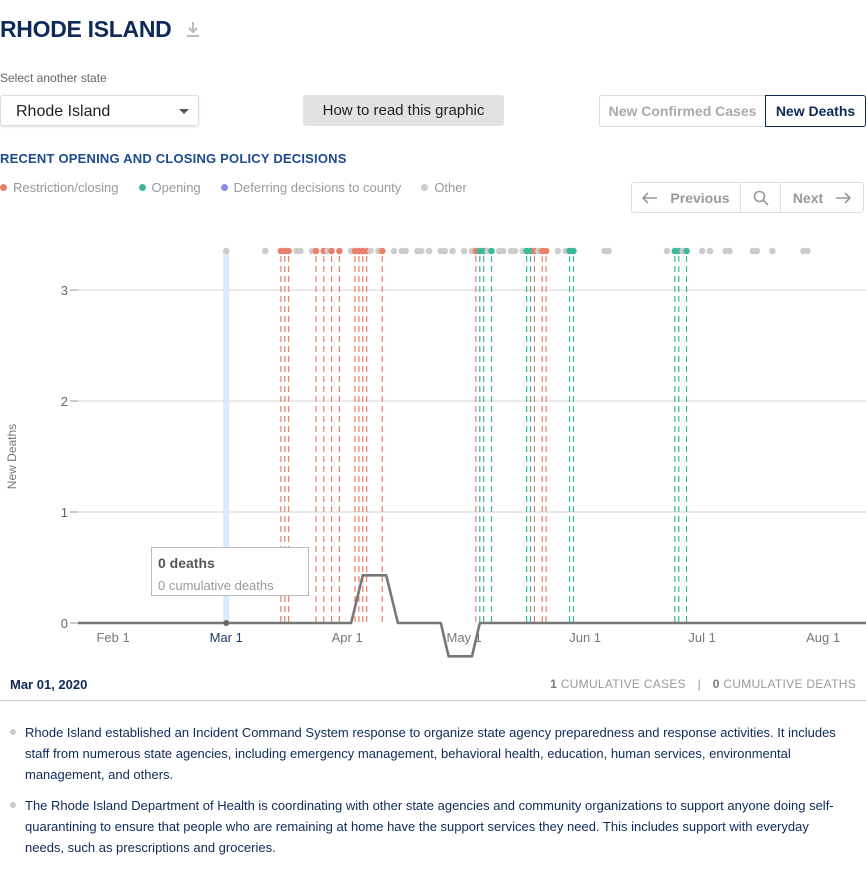  Describe the element at coordinates (64, 290) in the screenshot. I see `y-tick-label: 3` at that location.